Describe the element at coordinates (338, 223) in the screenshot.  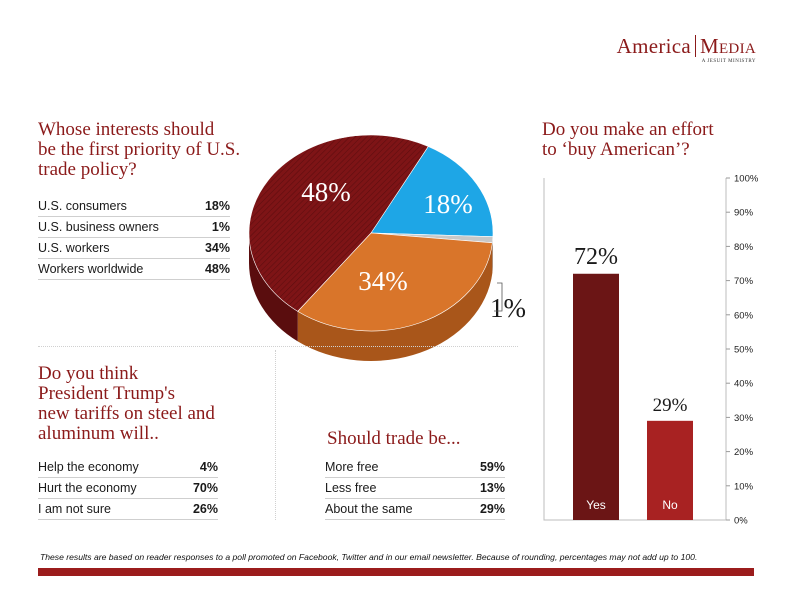
I see `pie-slice-workers-worldwide` at that location.